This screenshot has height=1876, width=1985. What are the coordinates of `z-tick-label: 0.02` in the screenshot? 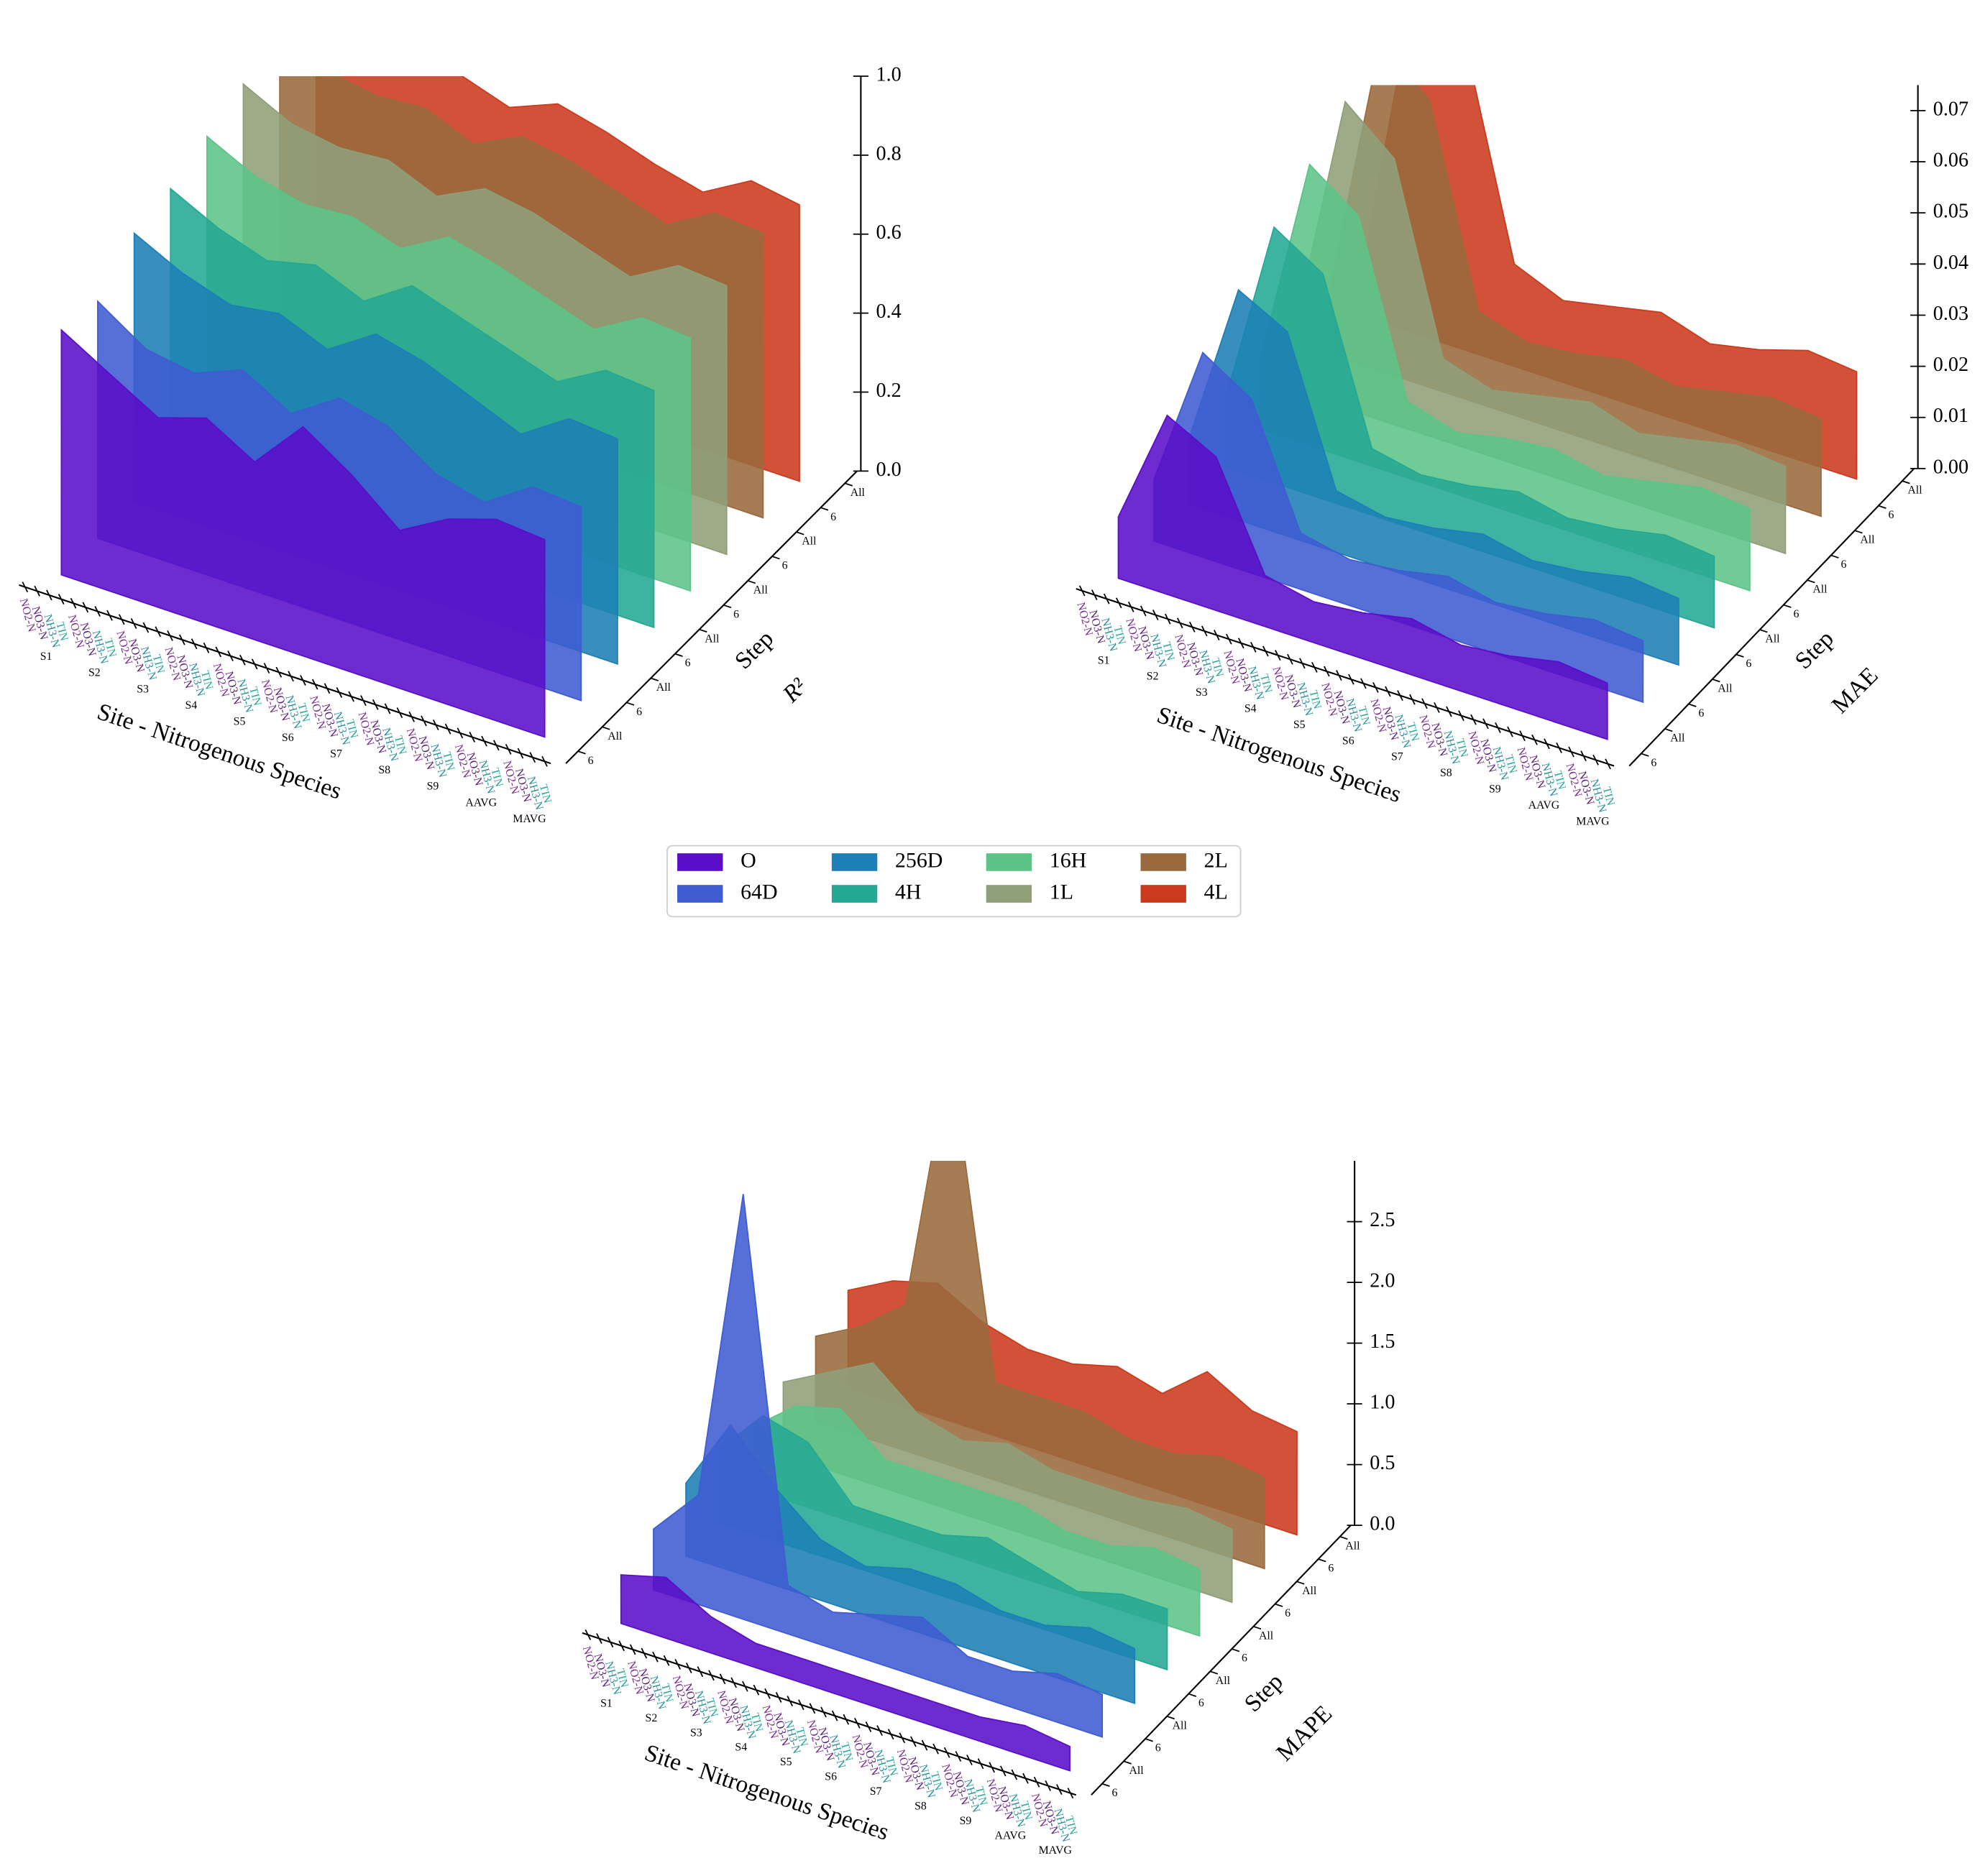 It's located at (1951, 365).